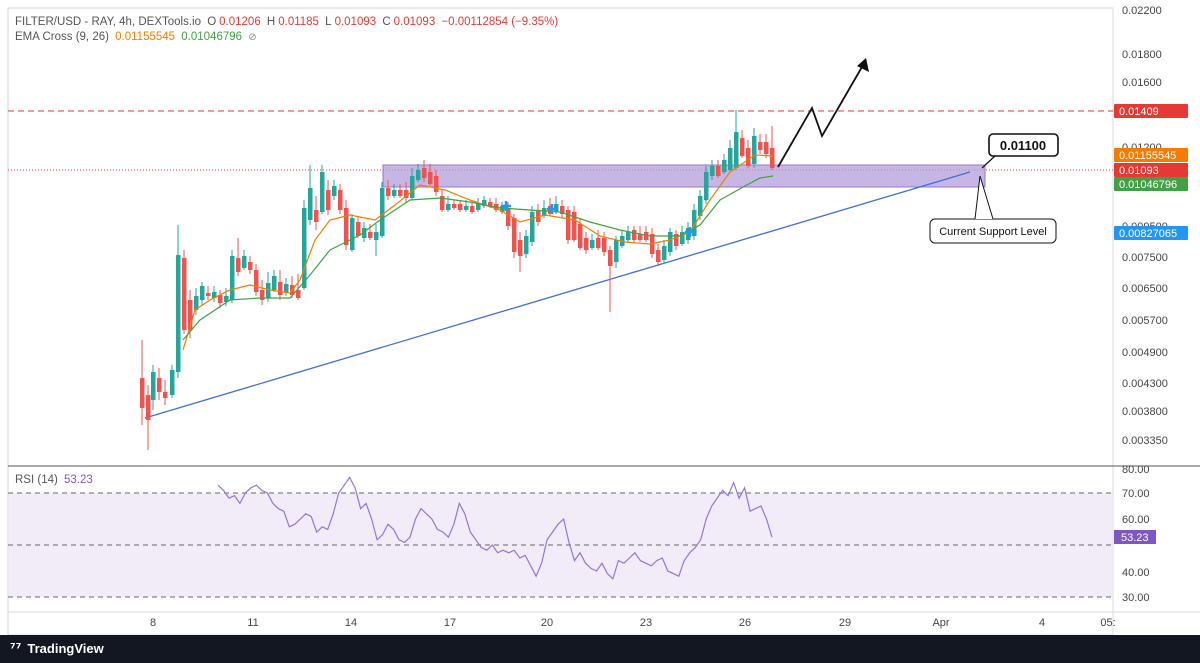 Image resolution: width=1200 pixels, height=663 pixels. What do you see at coordinates (1145, 412) in the screenshot?
I see `price-tick-label: 0.003800` at bounding box center [1145, 412].